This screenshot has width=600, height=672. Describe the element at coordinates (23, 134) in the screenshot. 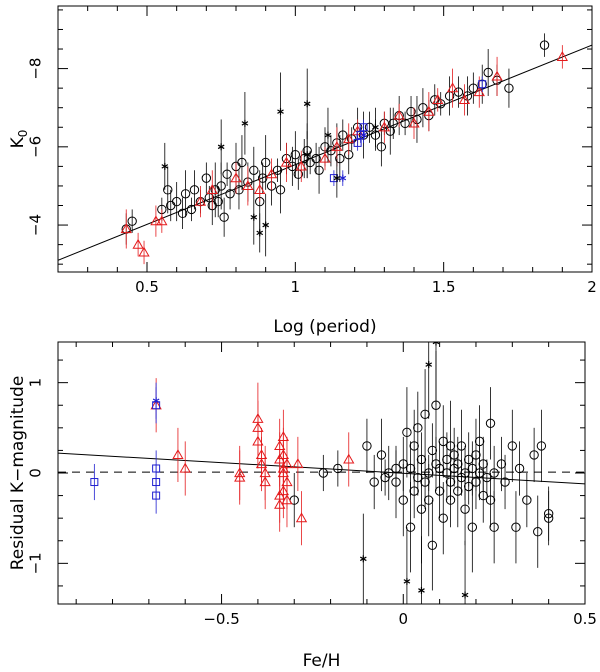

I see `top-y-axis-label-subscript: 0` at that location.